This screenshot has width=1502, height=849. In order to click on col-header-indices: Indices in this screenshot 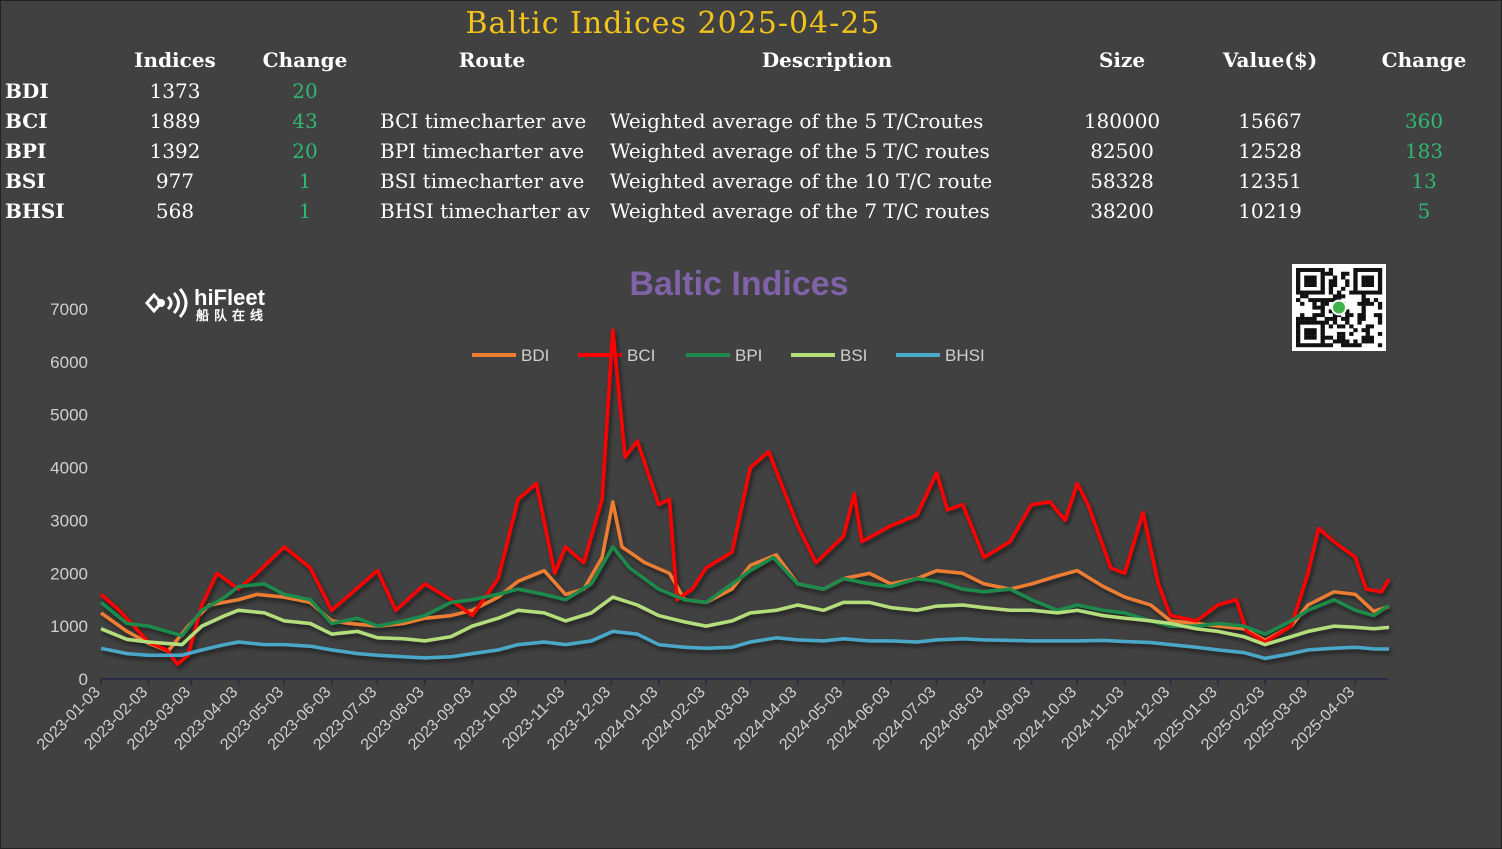, I will do `click(175, 60)`.